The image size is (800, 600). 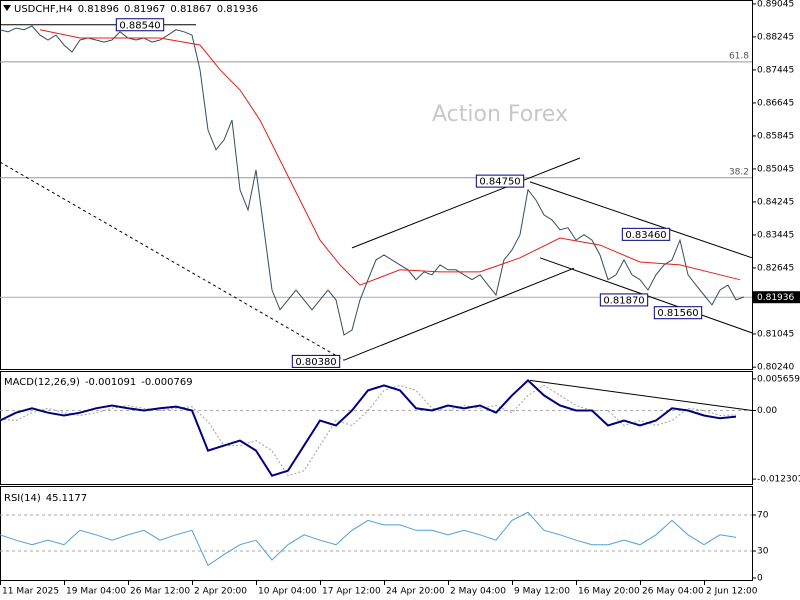 I want to click on x-tick-label: 9 May 12:00, so click(x=542, y=592).